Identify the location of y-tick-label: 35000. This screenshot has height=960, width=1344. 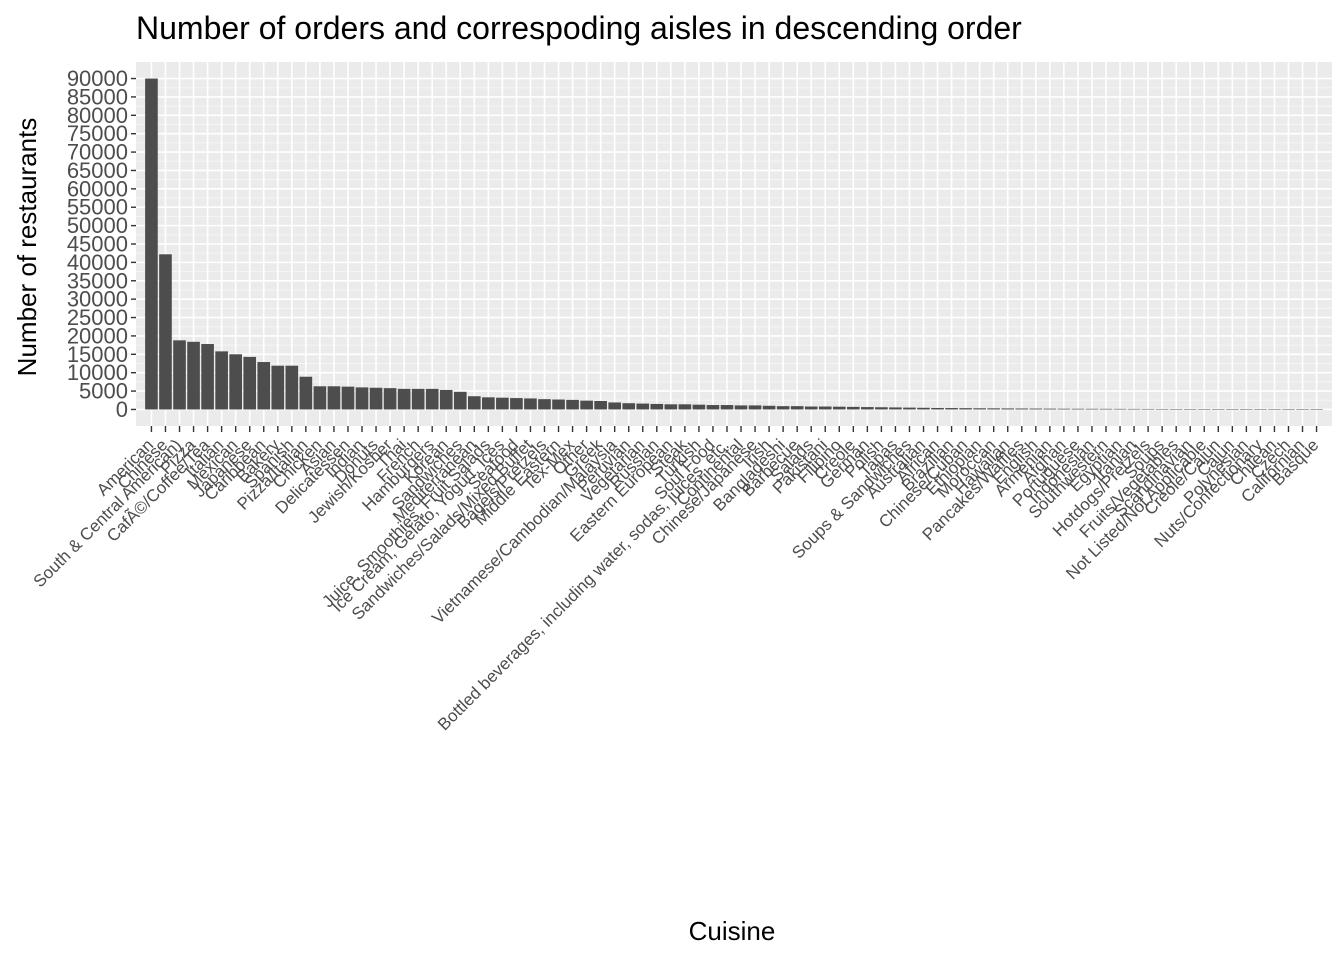
(97, 280).